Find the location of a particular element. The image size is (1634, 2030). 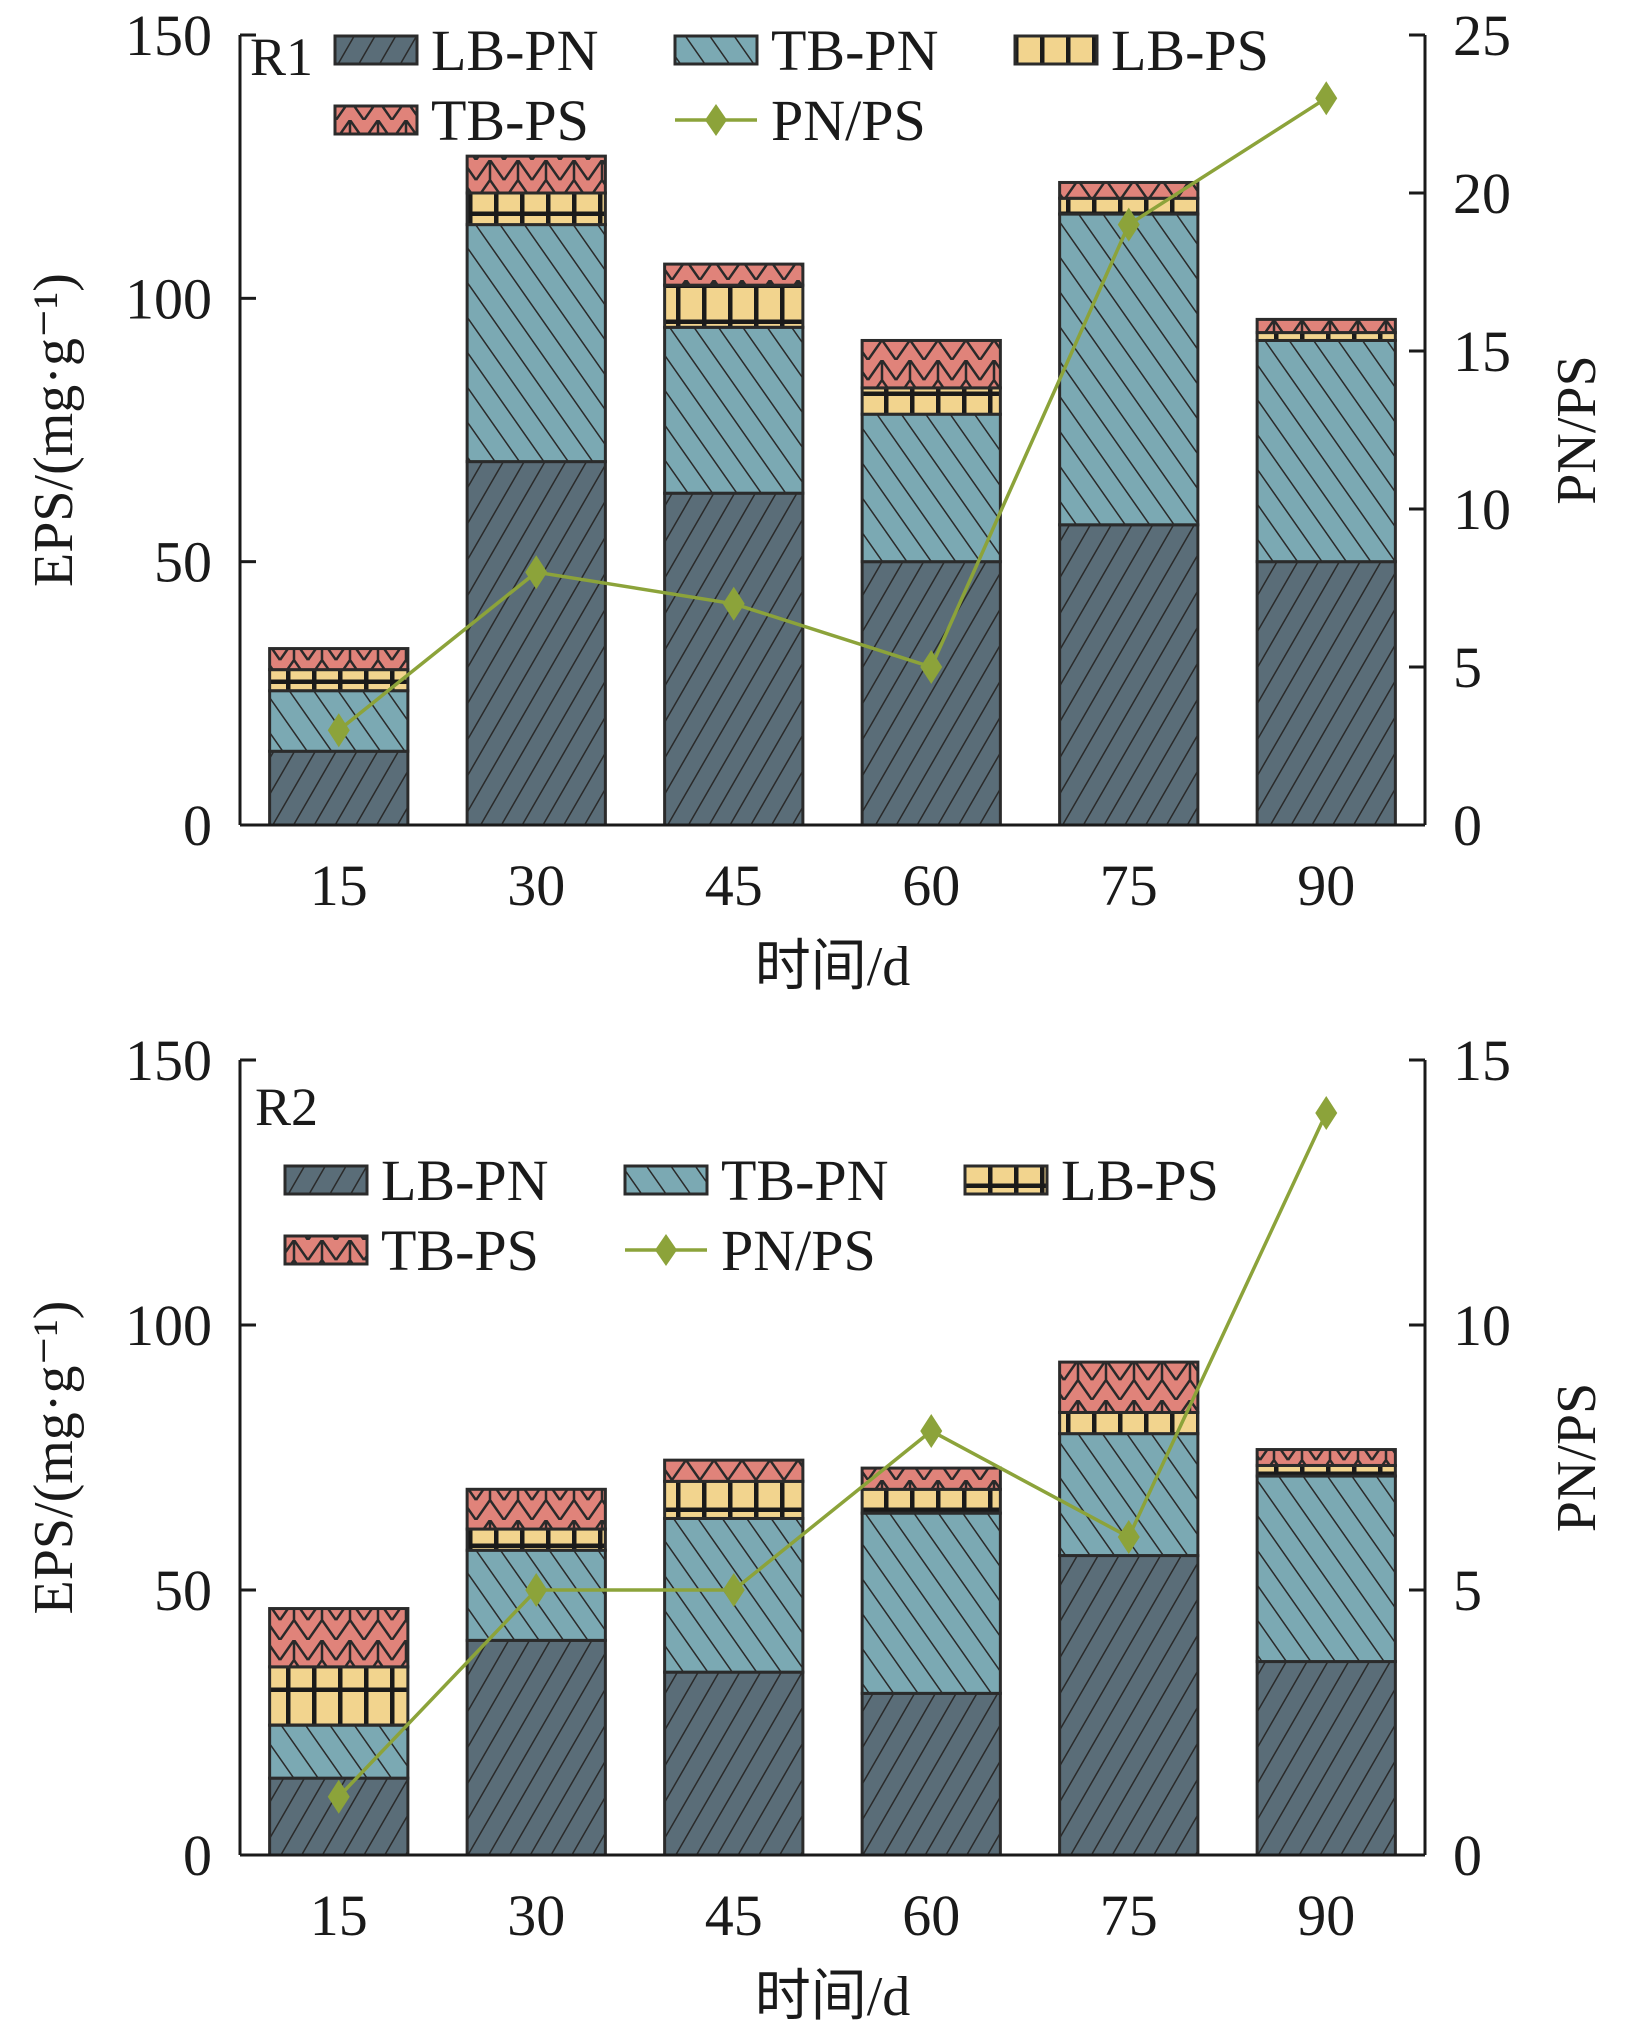

x-tick-label: 30 is located at coordinates (536, 1915).